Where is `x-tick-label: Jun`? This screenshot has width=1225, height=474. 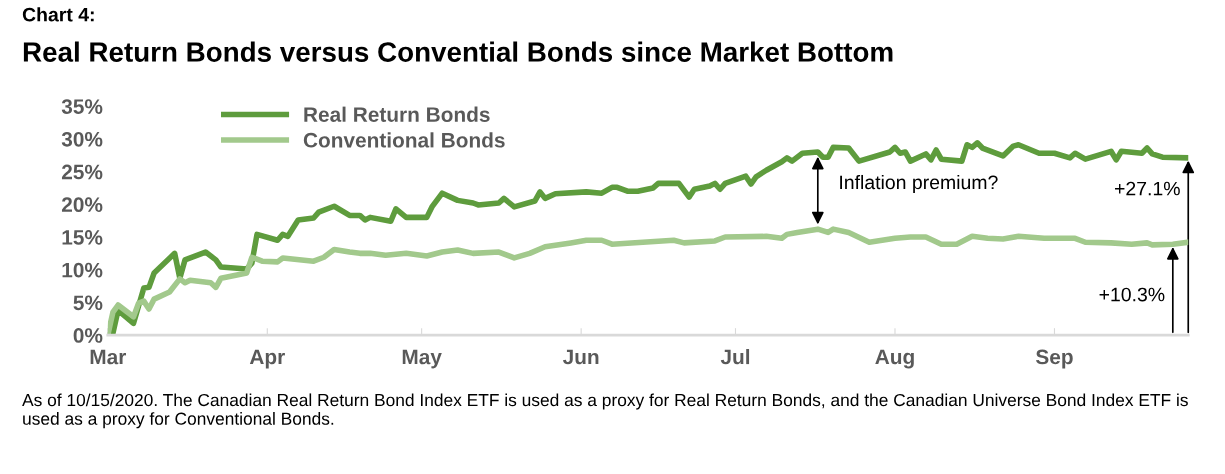 x-tick-label: Jun is located at coordinates (580, 357).